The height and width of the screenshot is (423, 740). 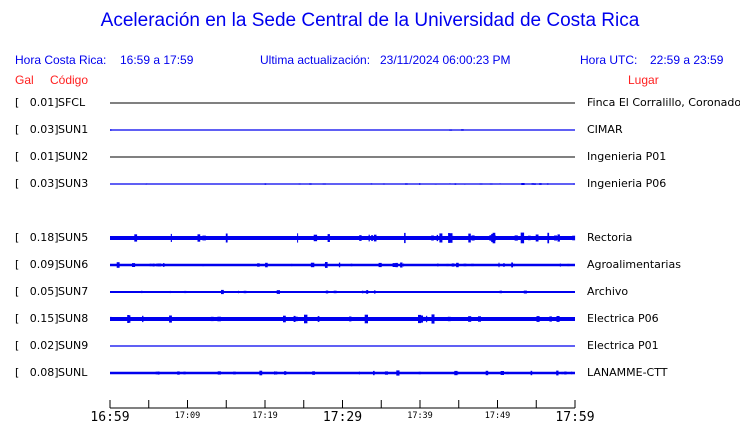 I want to click on station-gal: [ 0.05], so click(x=37, y=291).